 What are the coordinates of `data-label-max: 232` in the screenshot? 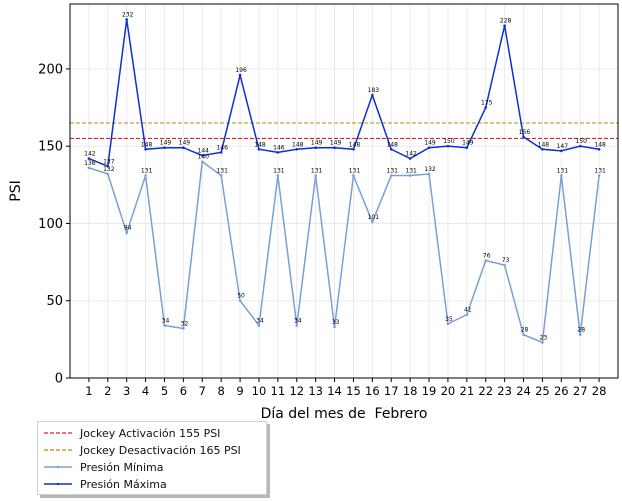 It's located at (128, 14).